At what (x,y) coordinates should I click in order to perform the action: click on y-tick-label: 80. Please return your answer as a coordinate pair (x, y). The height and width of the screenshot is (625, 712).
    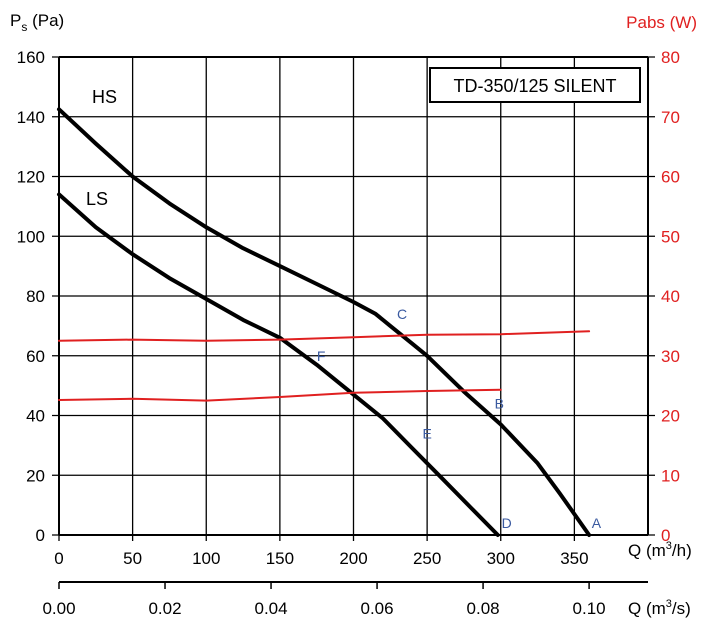
    Looking at the image, I should click on (35, 296).